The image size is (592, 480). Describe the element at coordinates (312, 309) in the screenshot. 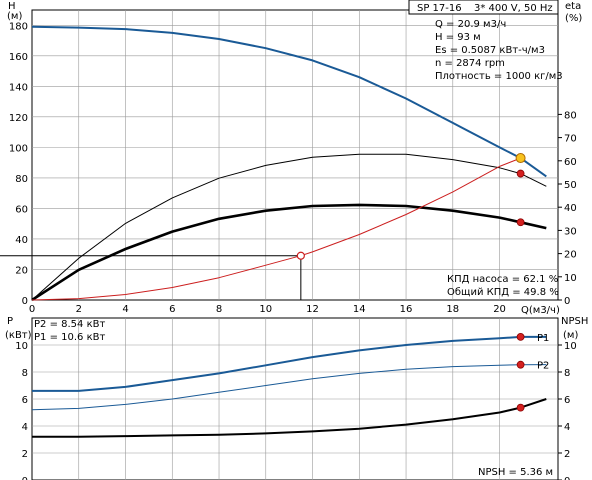

I see `x-tick-label: 12` at that location.